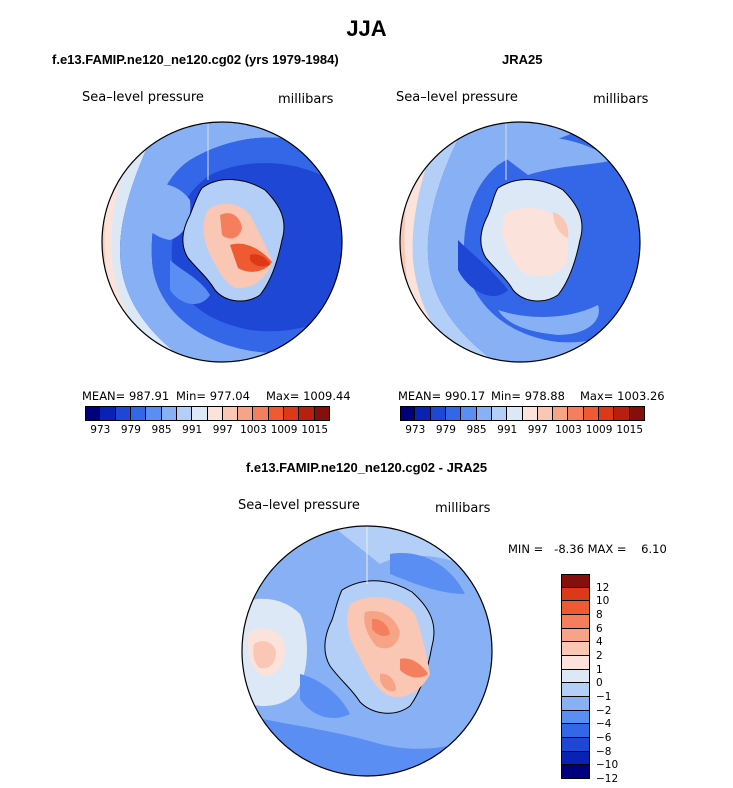 The width and height of the screenshot is (733, 788). I want to click on obs-colorbar, so click(522, 413).